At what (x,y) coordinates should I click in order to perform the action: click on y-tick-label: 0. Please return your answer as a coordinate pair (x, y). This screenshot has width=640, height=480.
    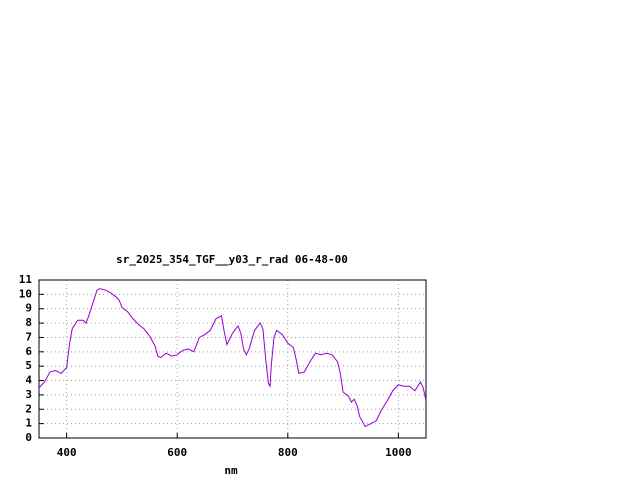
    Looking at the image, I should click on (28, 437).